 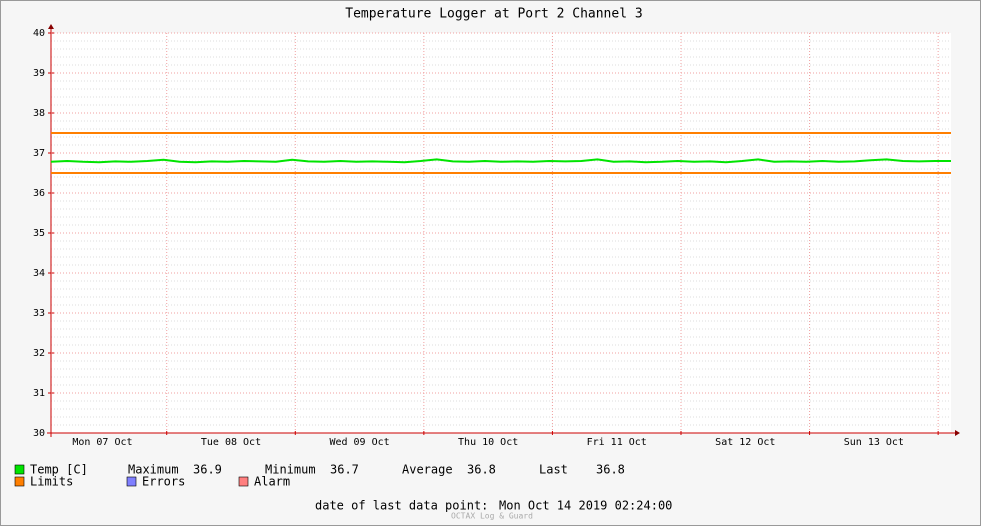 I want to click on stat-value: 36.9, so click(x=207, y=470).